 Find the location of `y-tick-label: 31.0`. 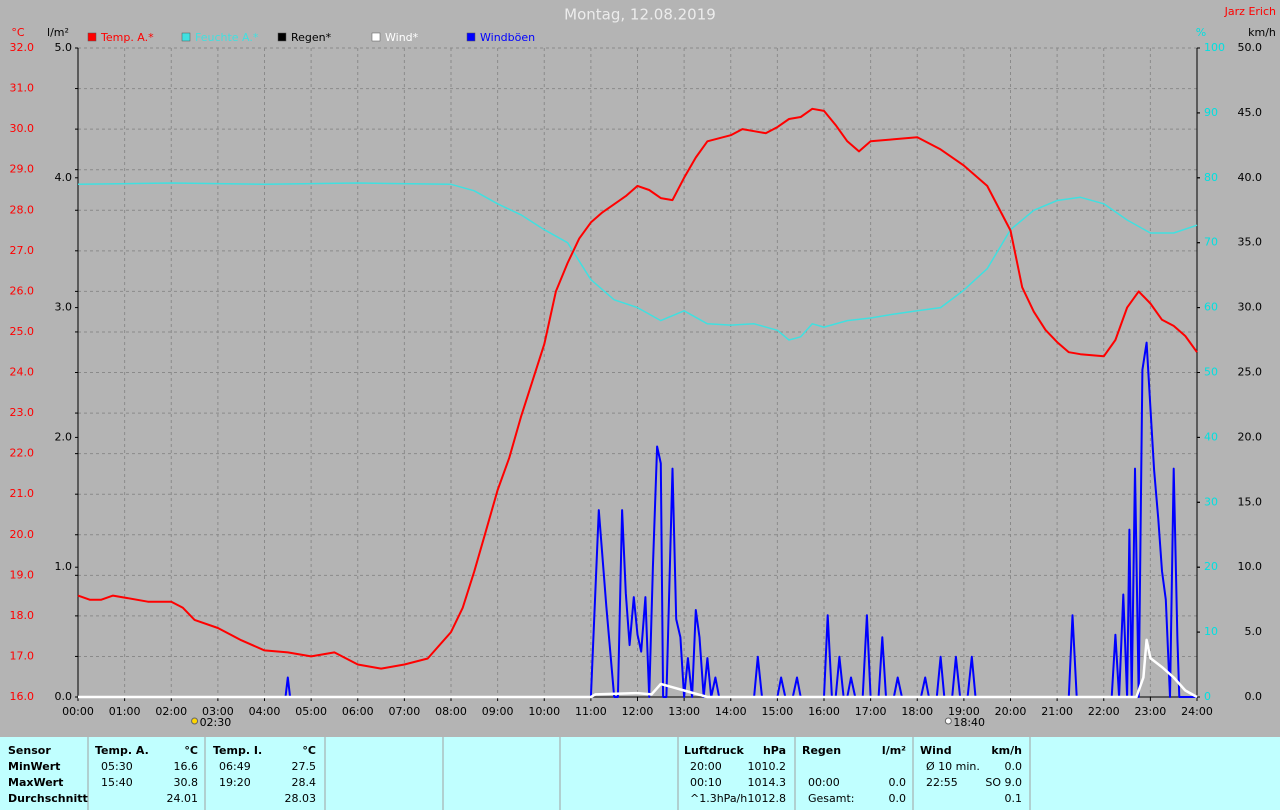

y-tick-label: 31.0 is located at coordinates (22, 88).